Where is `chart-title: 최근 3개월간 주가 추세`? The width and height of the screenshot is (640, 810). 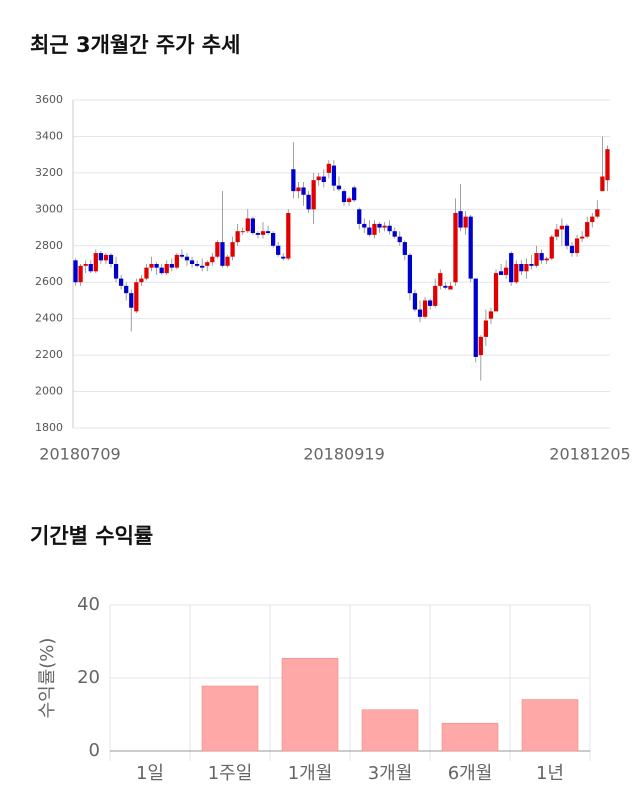
chart-title: 최근 3개월간 주가 추세 is located at coordinates (135, 45).